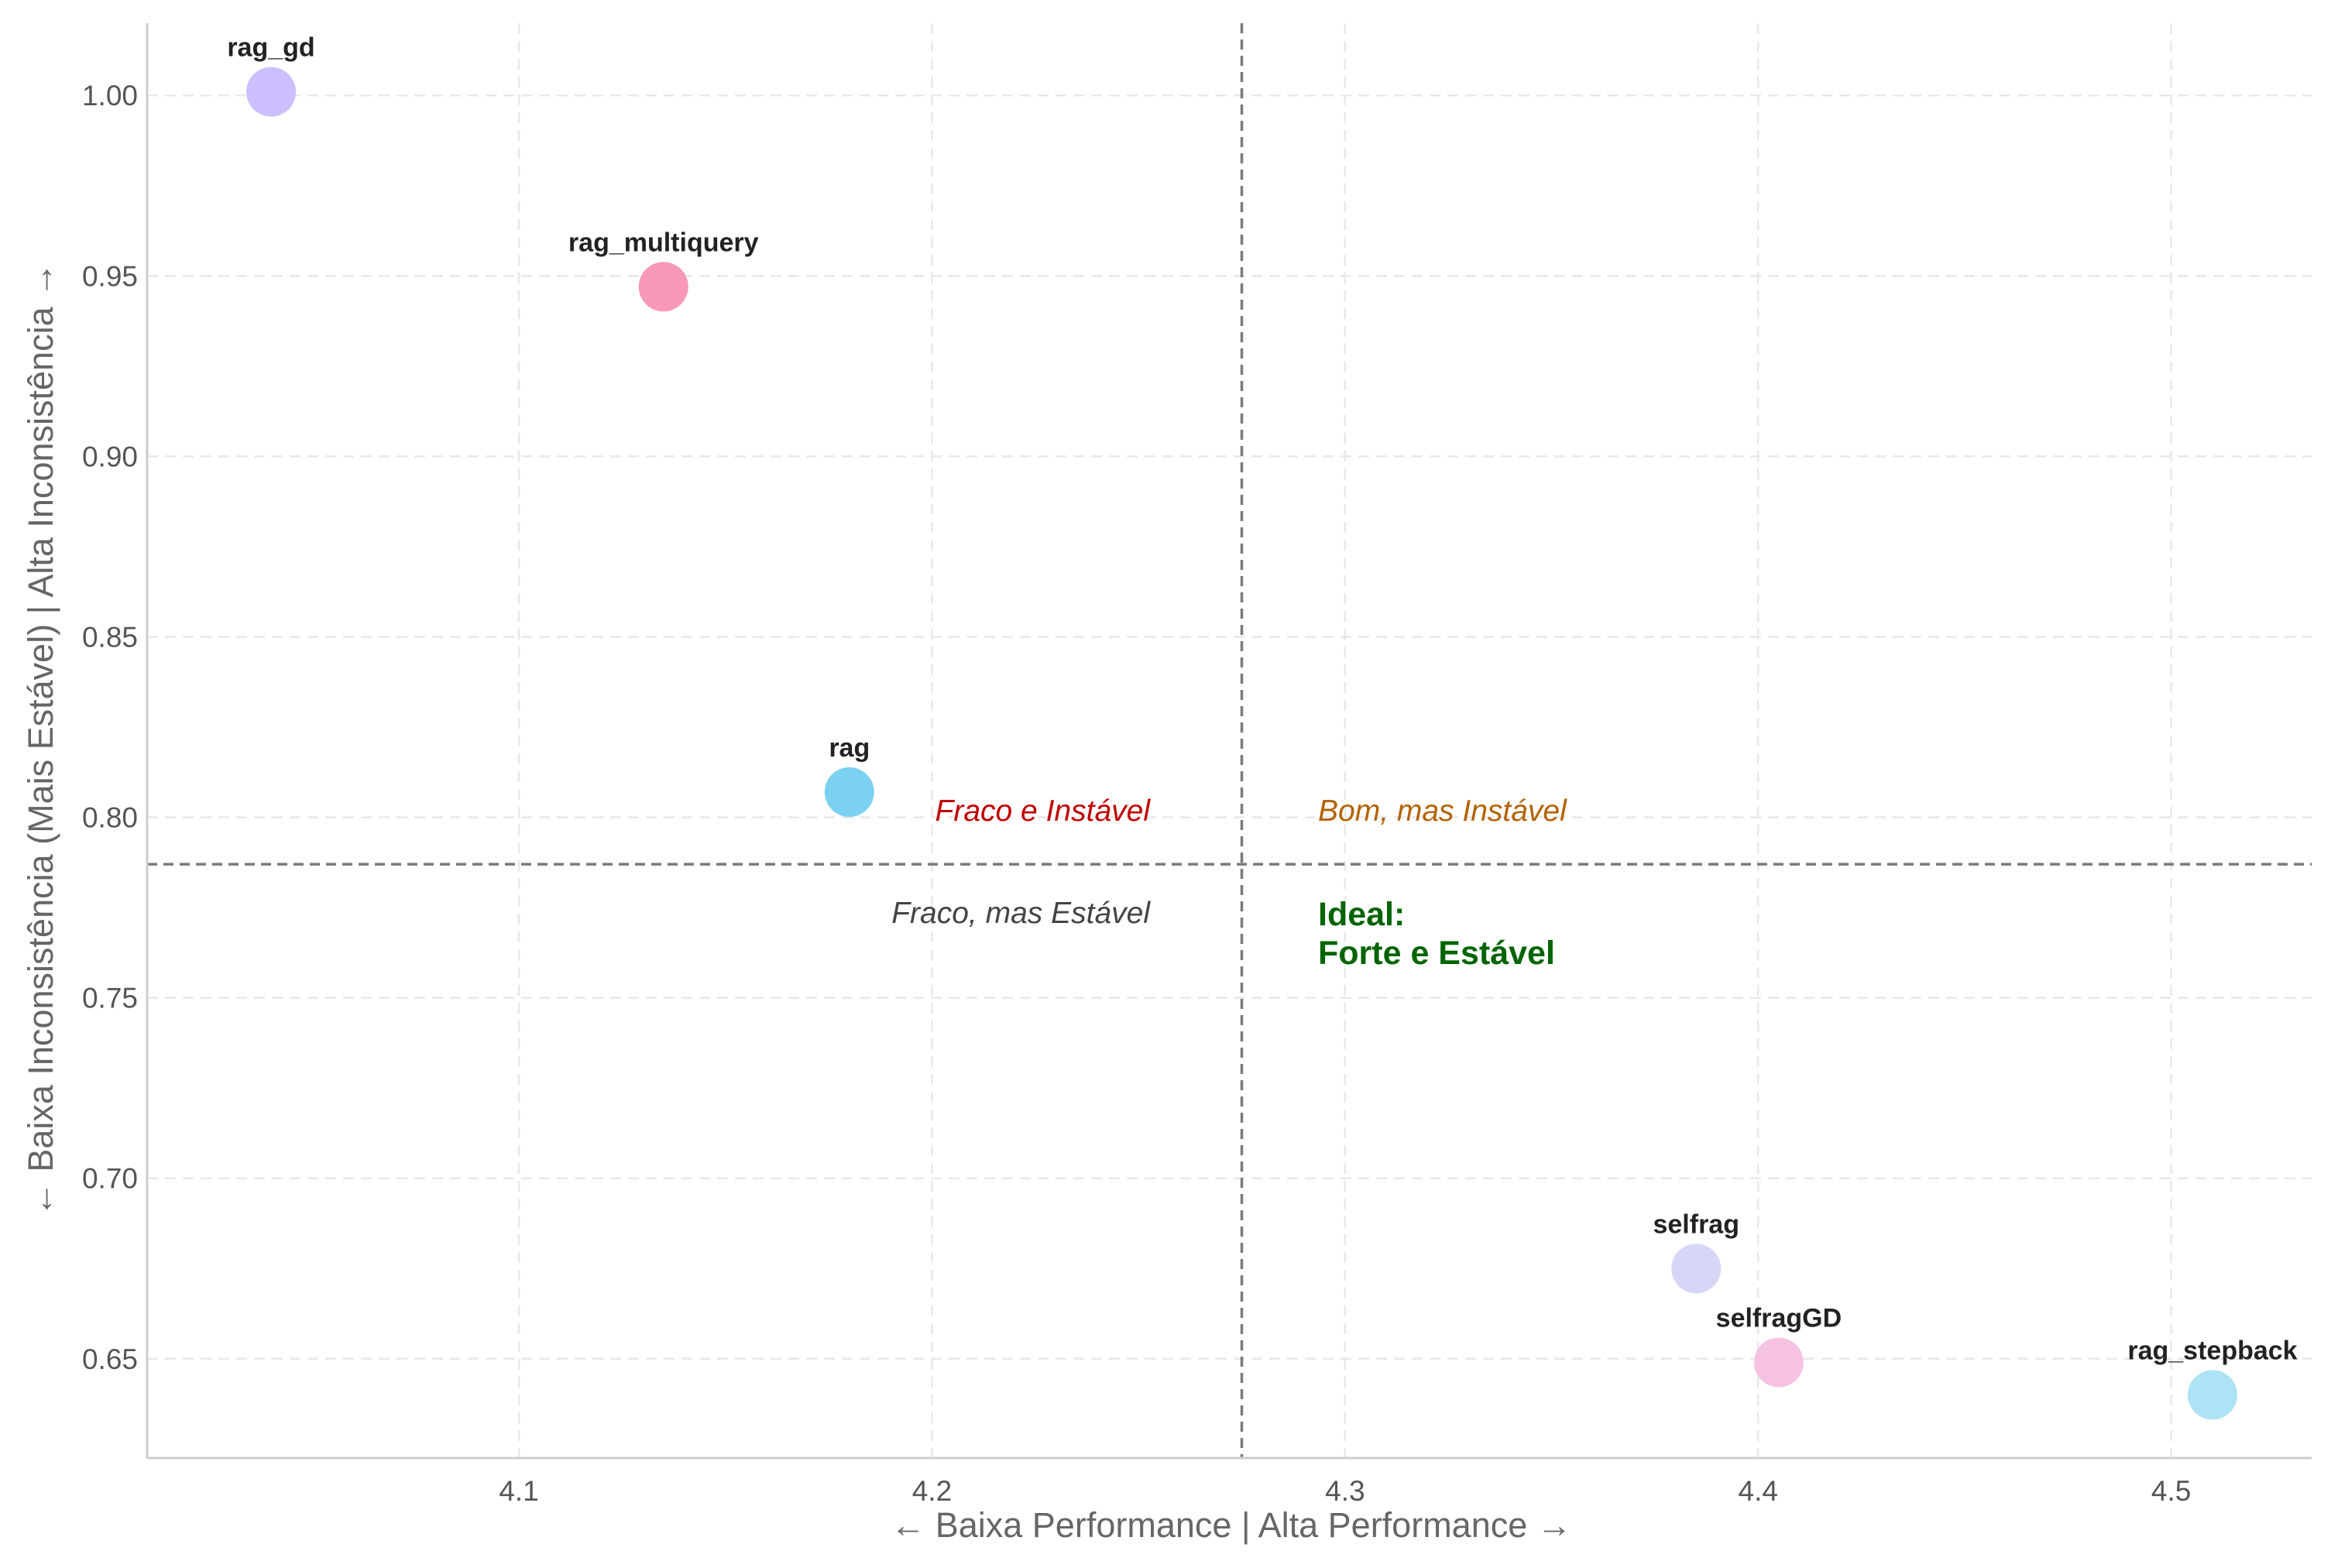 Image resolution: width=2331 pixels, height=1568 pixels. I want to click on quadrant-bottom-right-label-line1: Ideal:, so click(1361, 914).